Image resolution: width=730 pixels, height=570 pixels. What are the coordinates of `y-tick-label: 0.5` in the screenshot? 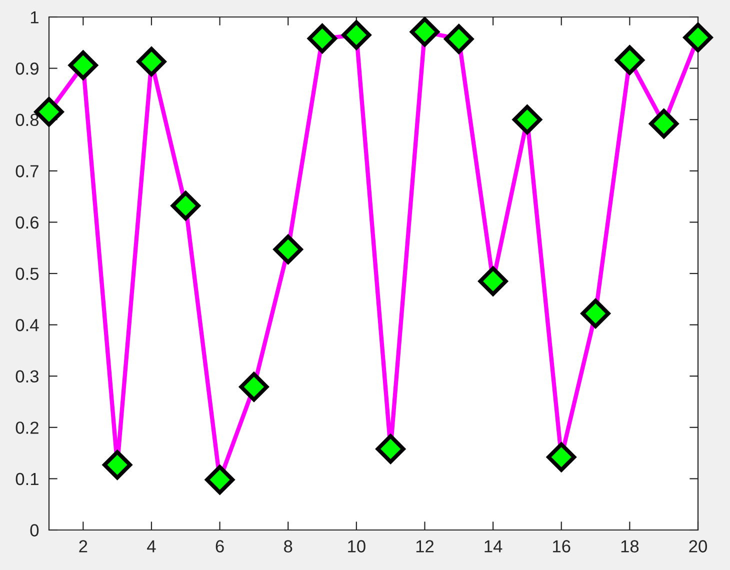 It's located at (27, 274).